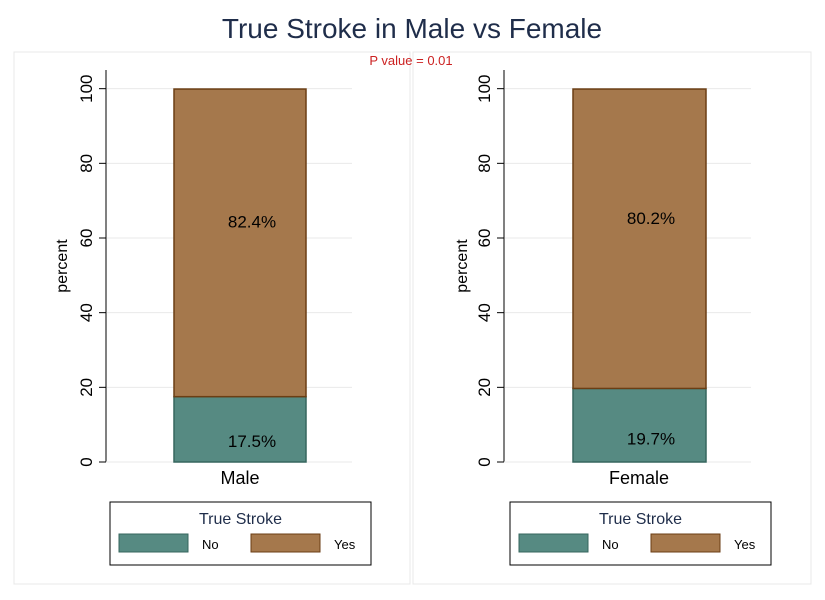 This screenshot has height=600, width=825. I want to click on data-label-no: 17.5%, so click(252, 441).